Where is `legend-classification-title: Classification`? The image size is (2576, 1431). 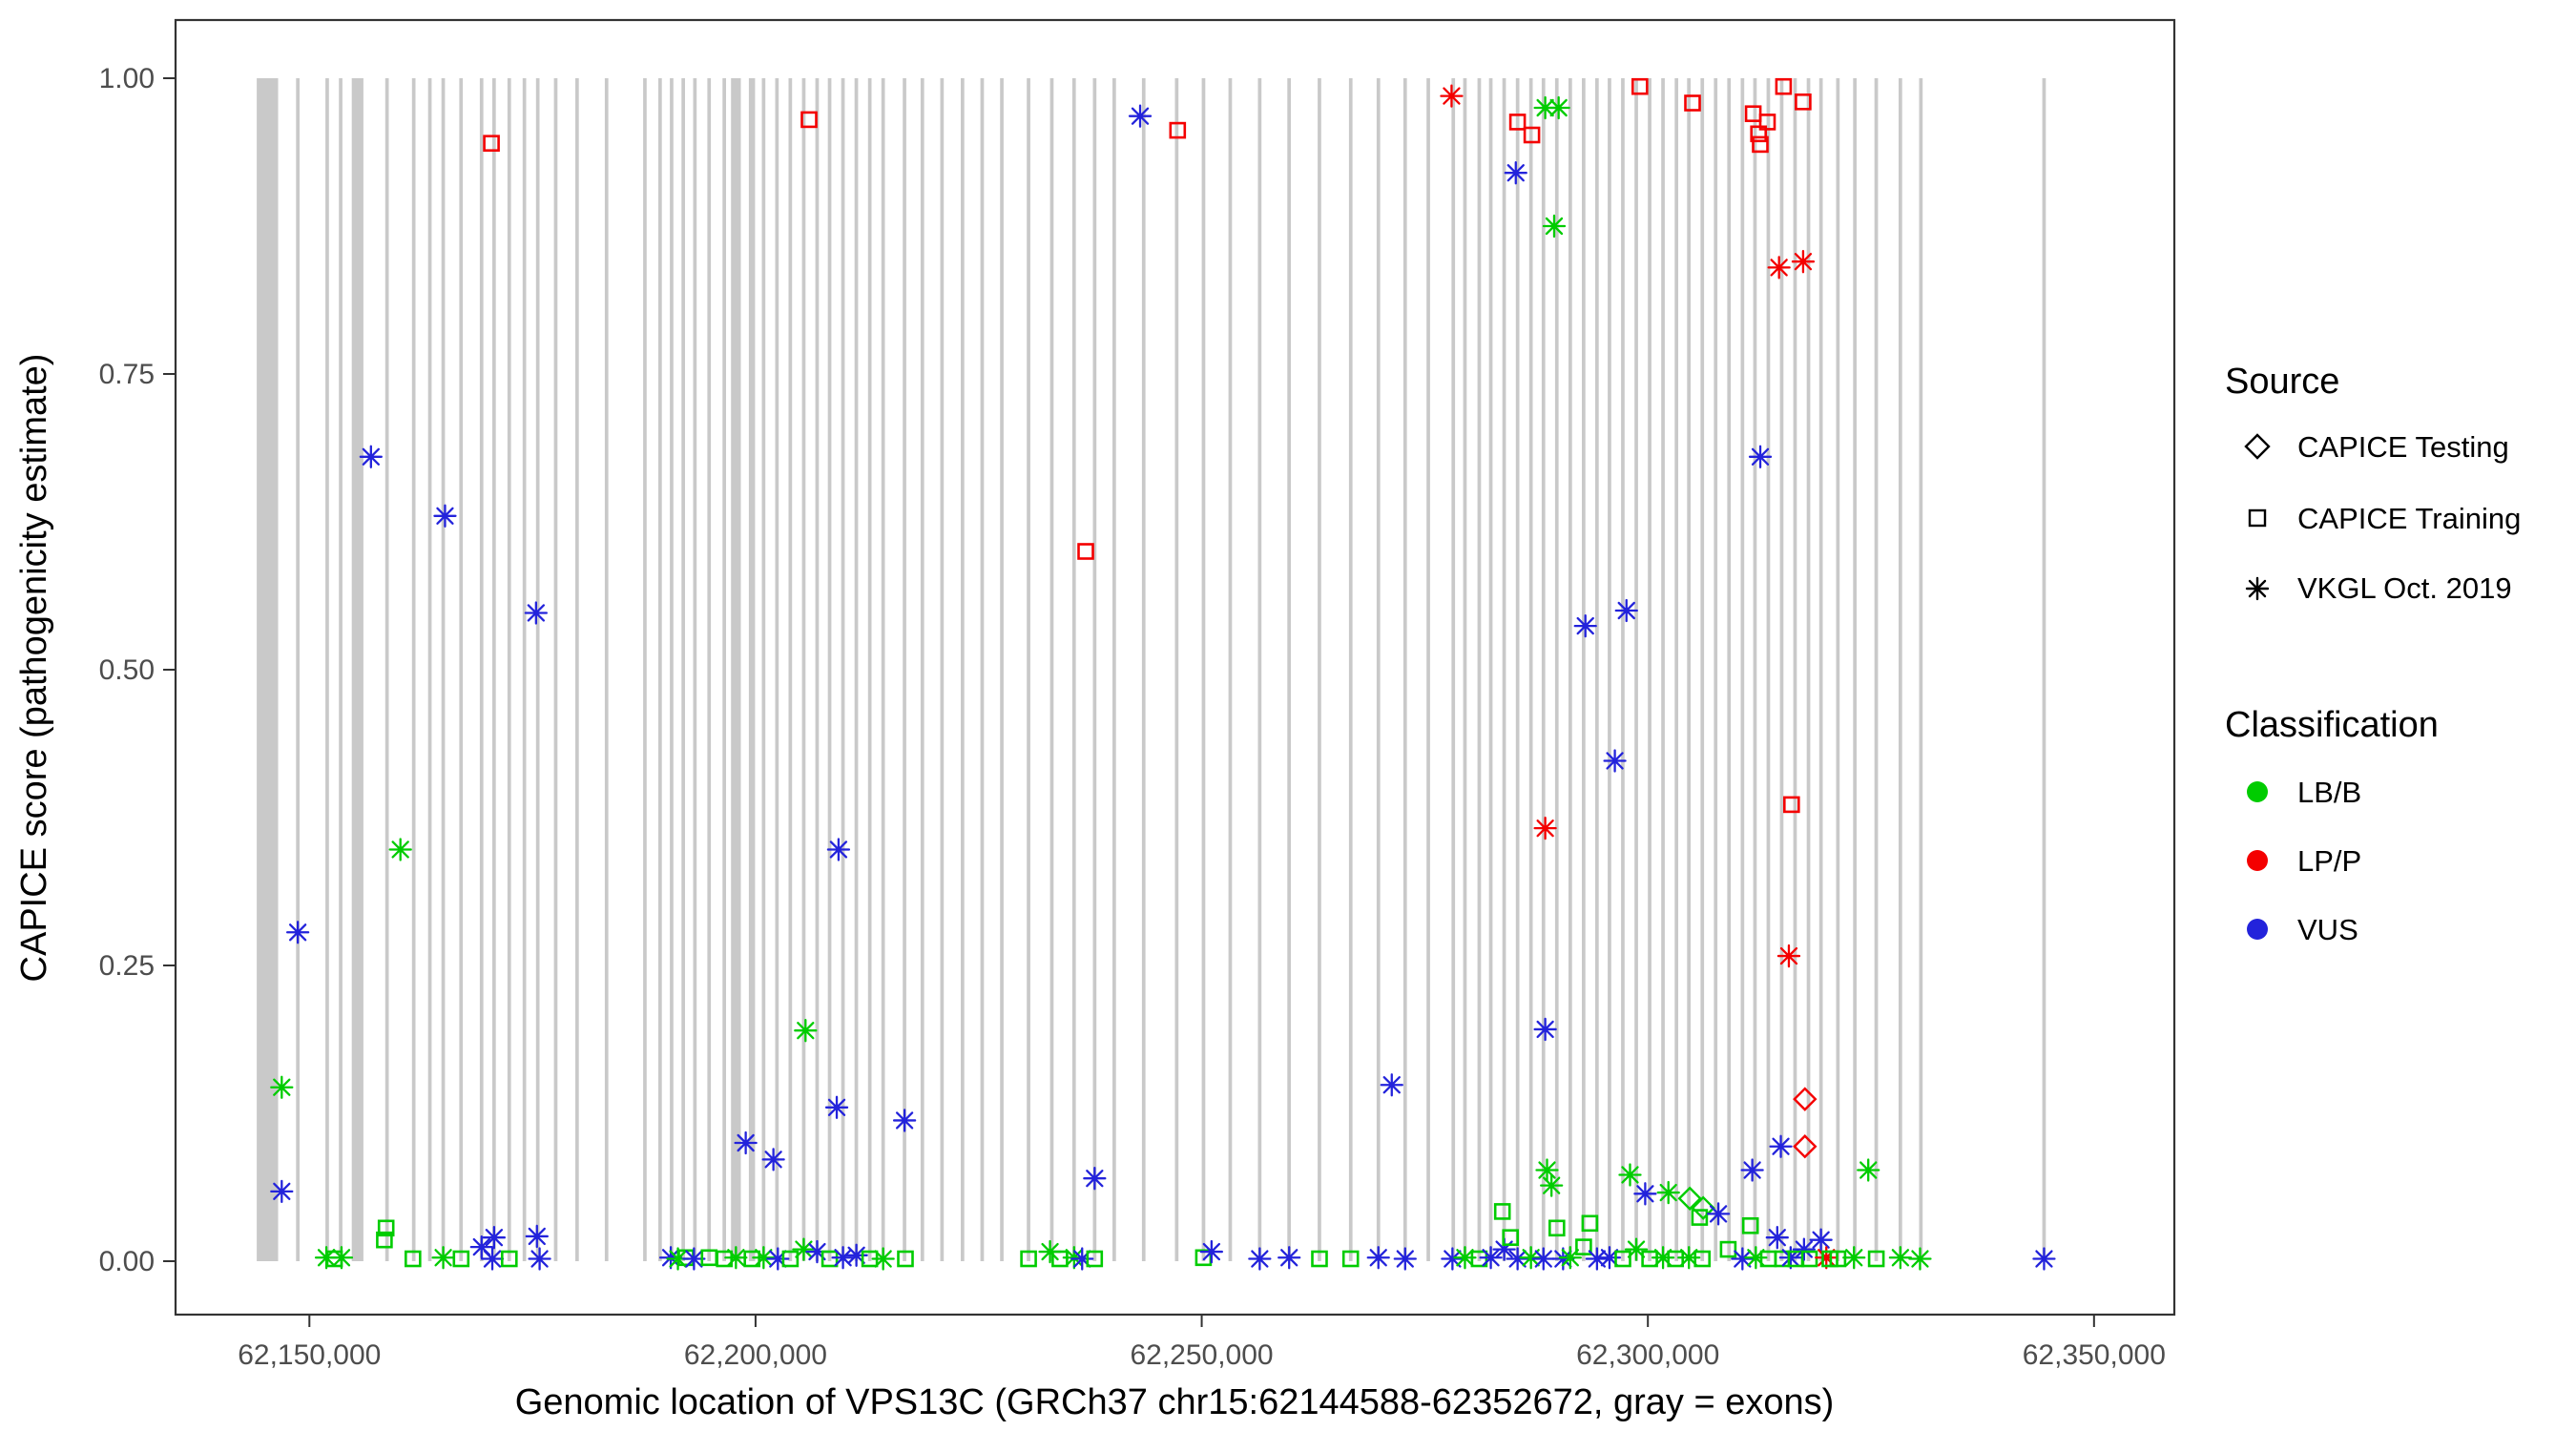
legend-classification-title: Classification is located at coordinates (2332, 725).